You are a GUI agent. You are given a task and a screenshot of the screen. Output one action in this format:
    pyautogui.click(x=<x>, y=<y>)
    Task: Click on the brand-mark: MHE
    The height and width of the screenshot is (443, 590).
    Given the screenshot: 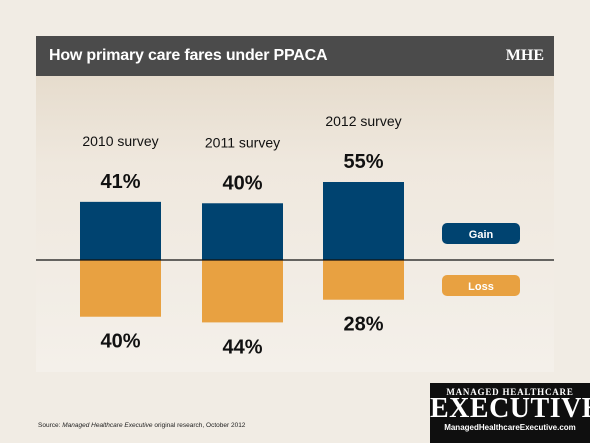 What is the action you would take?
    pyautogui.click(x=524, y=55)
    